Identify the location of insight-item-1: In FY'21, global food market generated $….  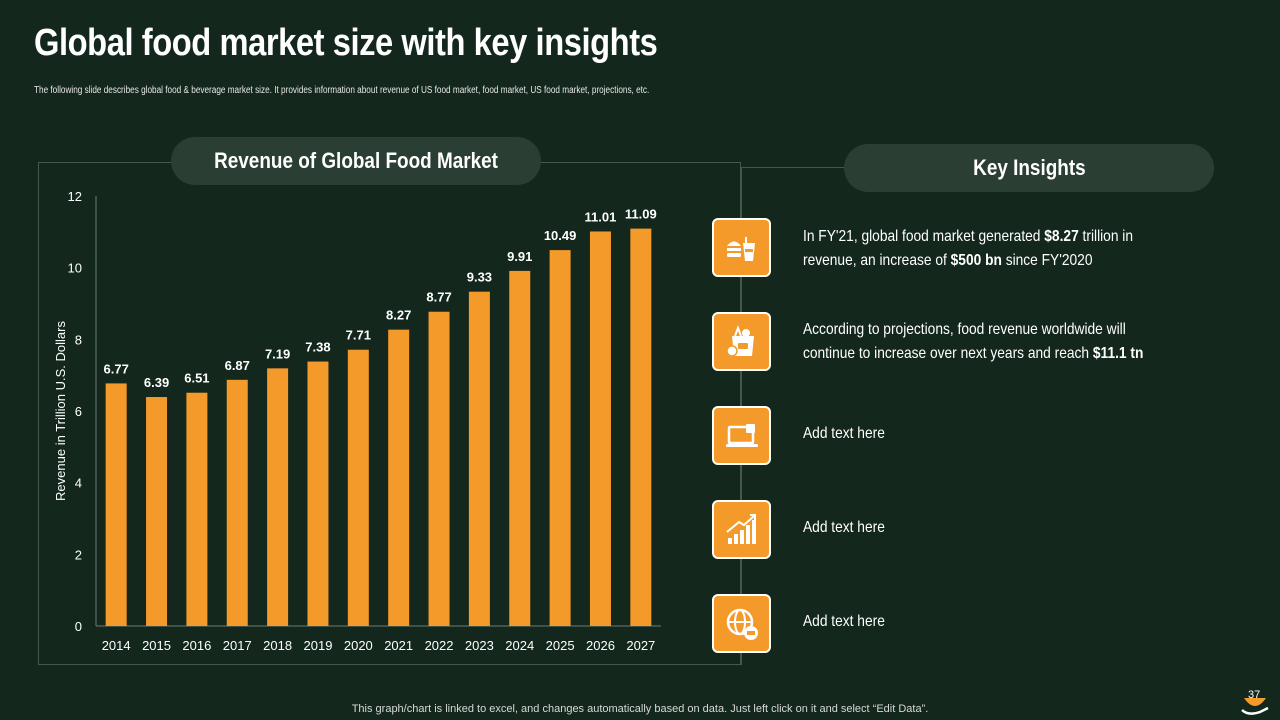
(992, 248).